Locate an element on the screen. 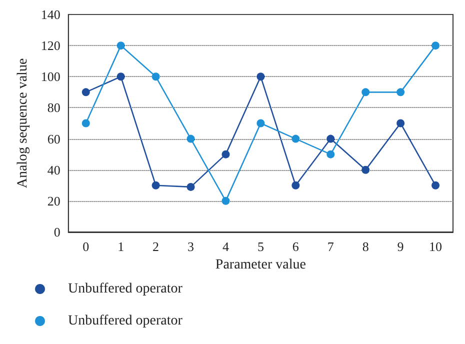 This screenshot has width=465, height=344. x-tick-label: 4 is located at coordinates (226, 246).